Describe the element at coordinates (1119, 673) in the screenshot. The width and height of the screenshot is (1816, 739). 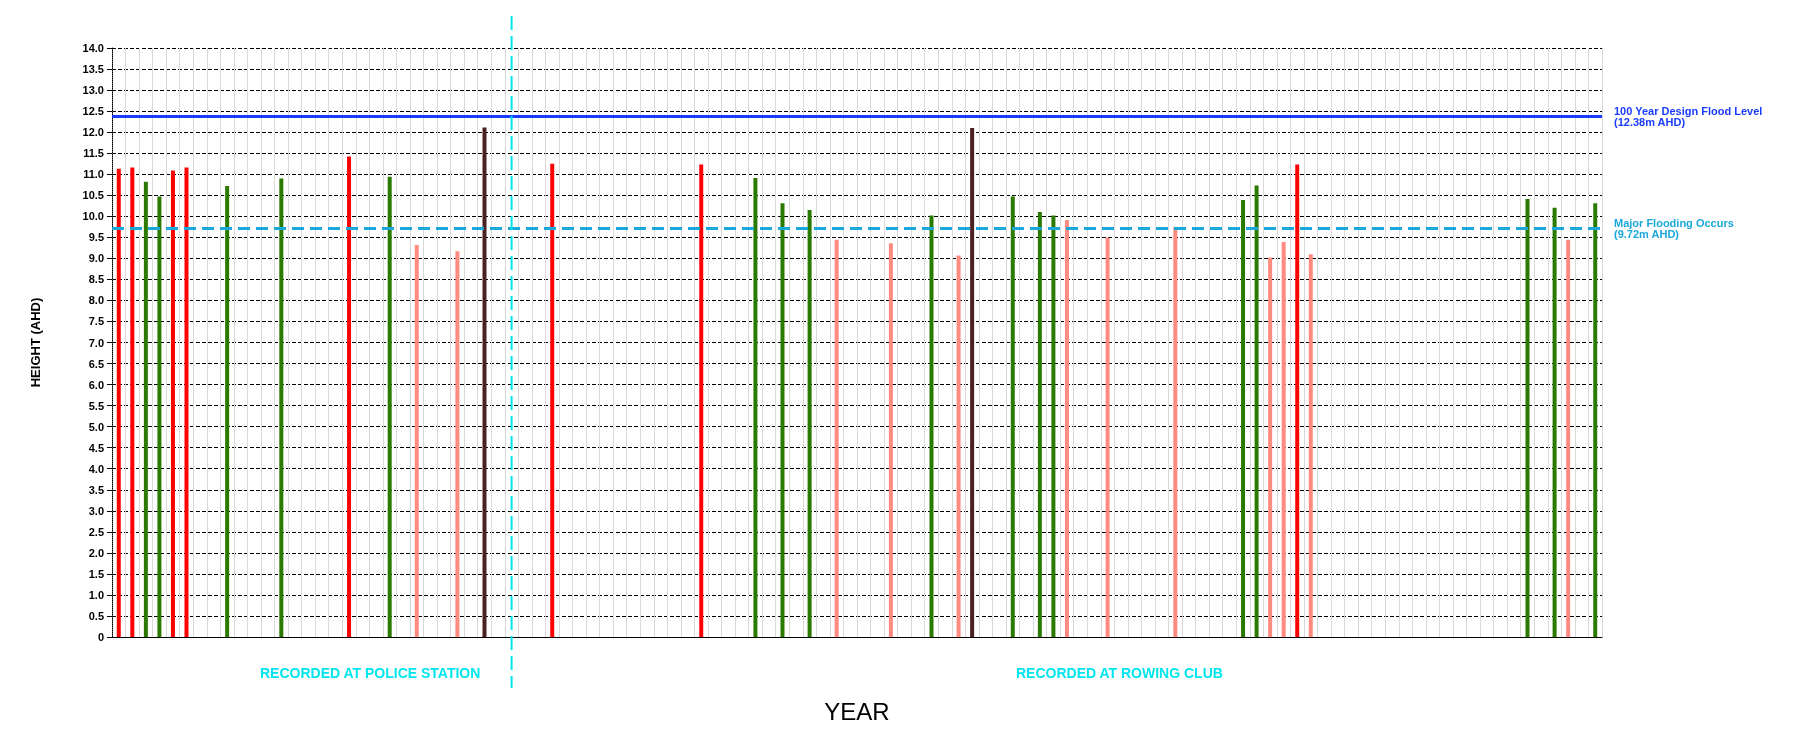
I see `text: RECORDED AT ROWING CLUB` at that location.